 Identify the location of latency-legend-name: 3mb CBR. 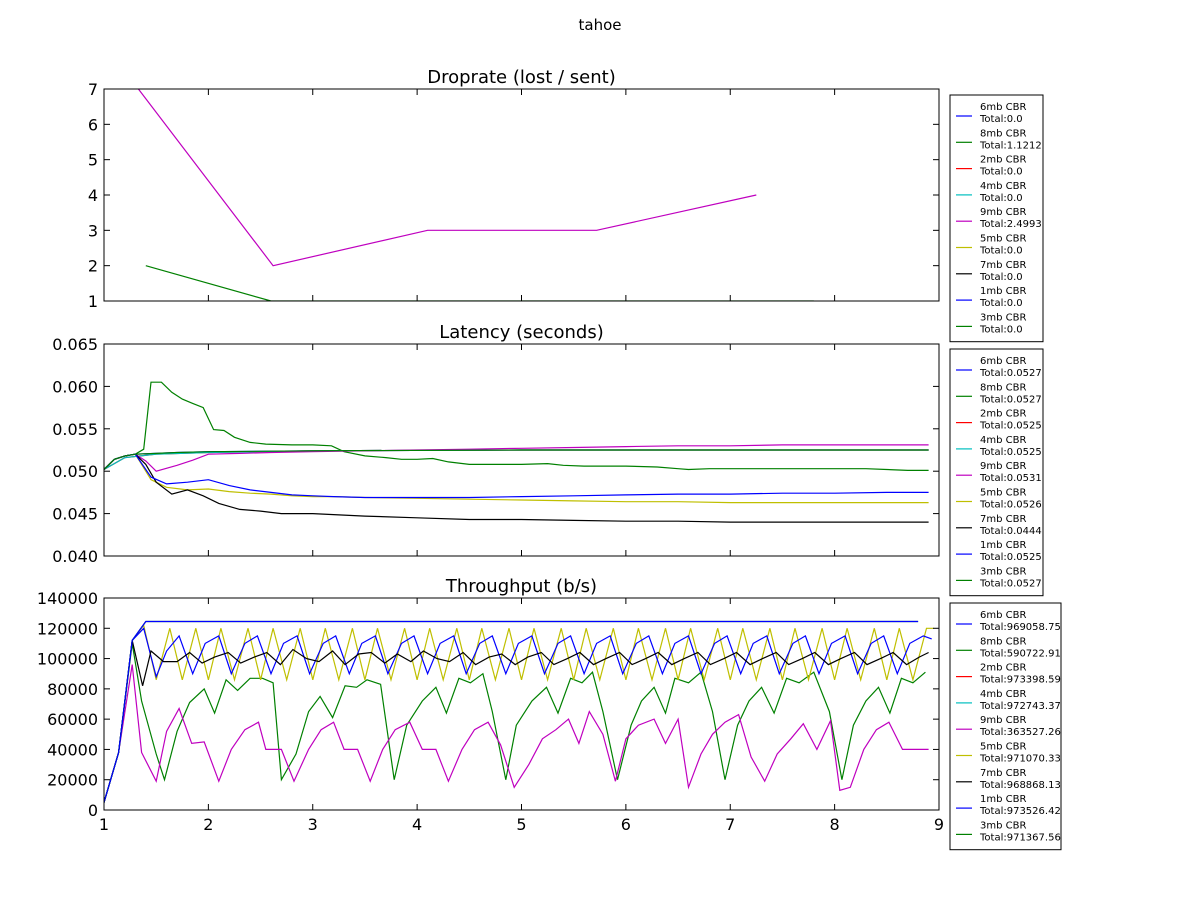
(1003, 571).